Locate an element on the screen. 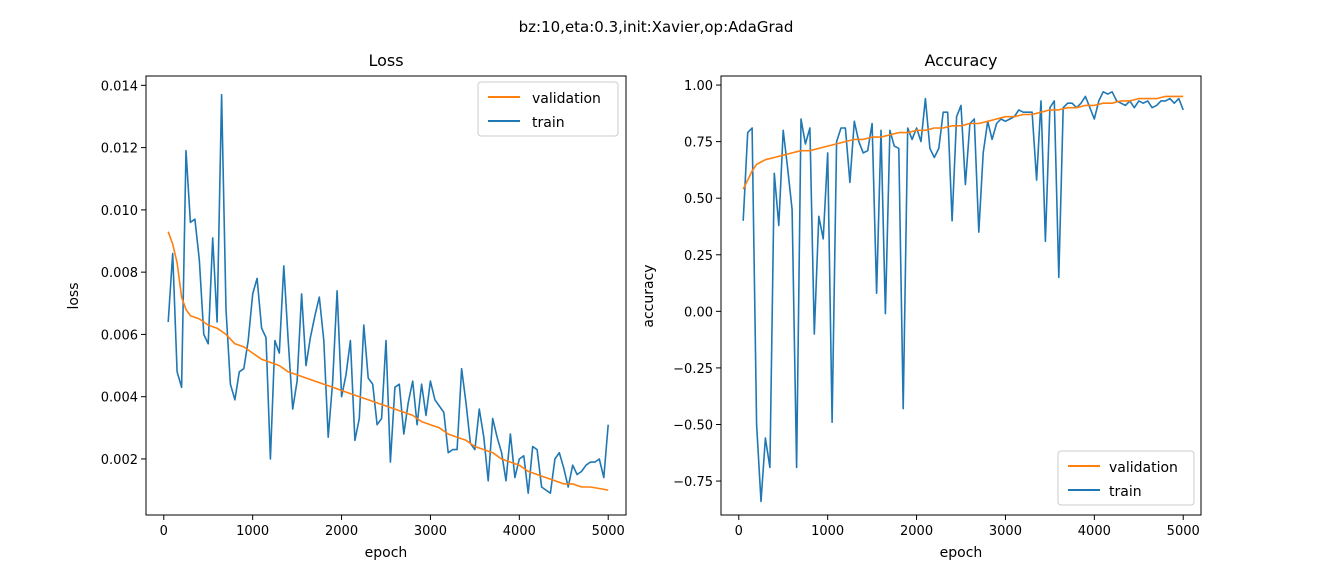 The image size is (1333, 567). loss-x-tick-label: 3000 is located at coordinates (430, 531).